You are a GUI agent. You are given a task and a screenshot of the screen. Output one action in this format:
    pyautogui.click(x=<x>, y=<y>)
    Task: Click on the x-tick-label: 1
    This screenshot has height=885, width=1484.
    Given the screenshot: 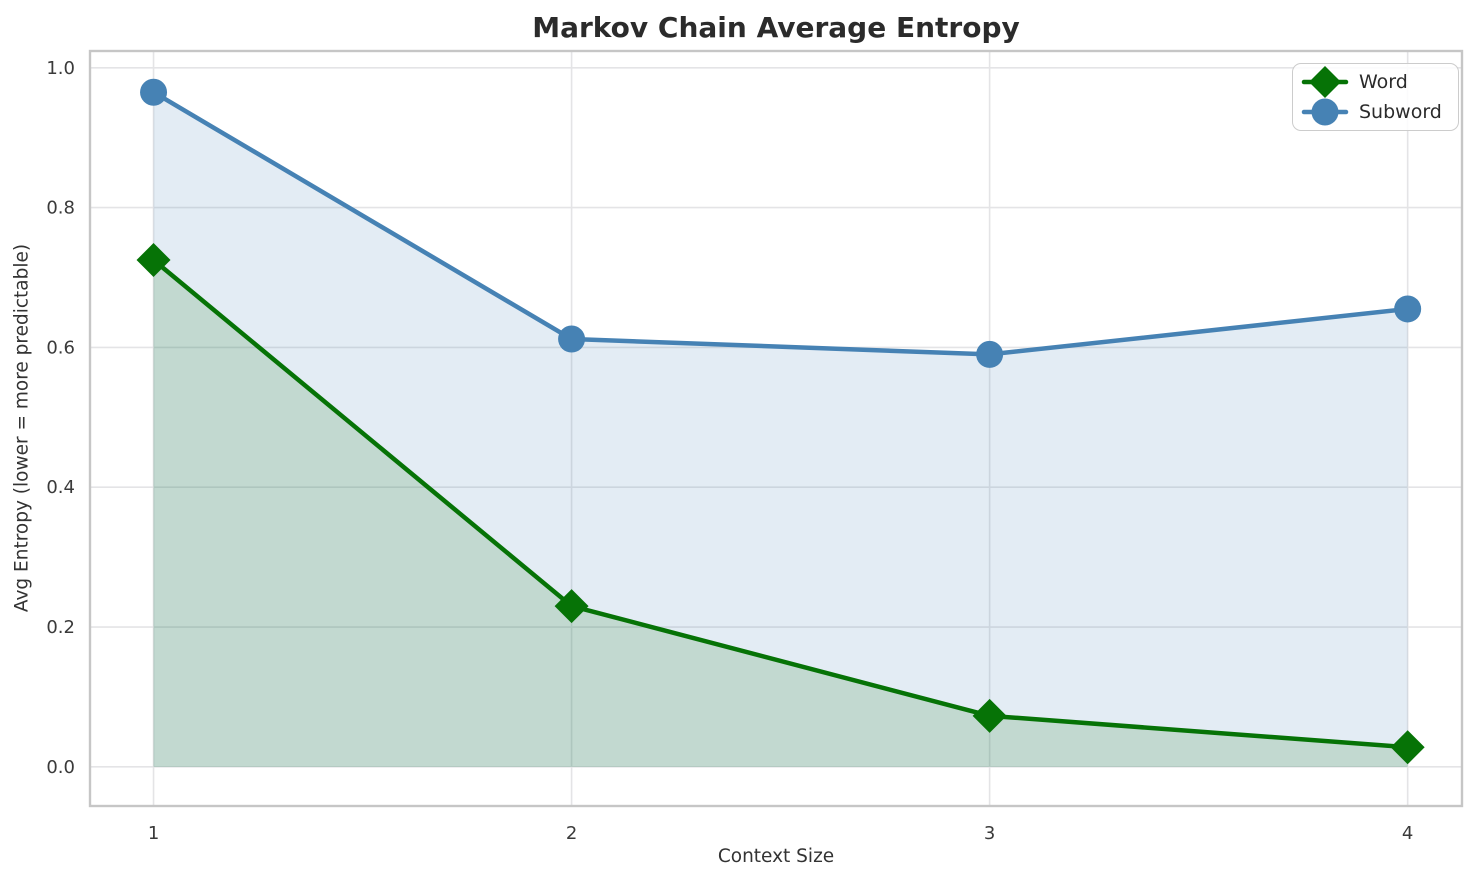 What is the action you would take?
    pyautogui.click(x=153, y=833)
    